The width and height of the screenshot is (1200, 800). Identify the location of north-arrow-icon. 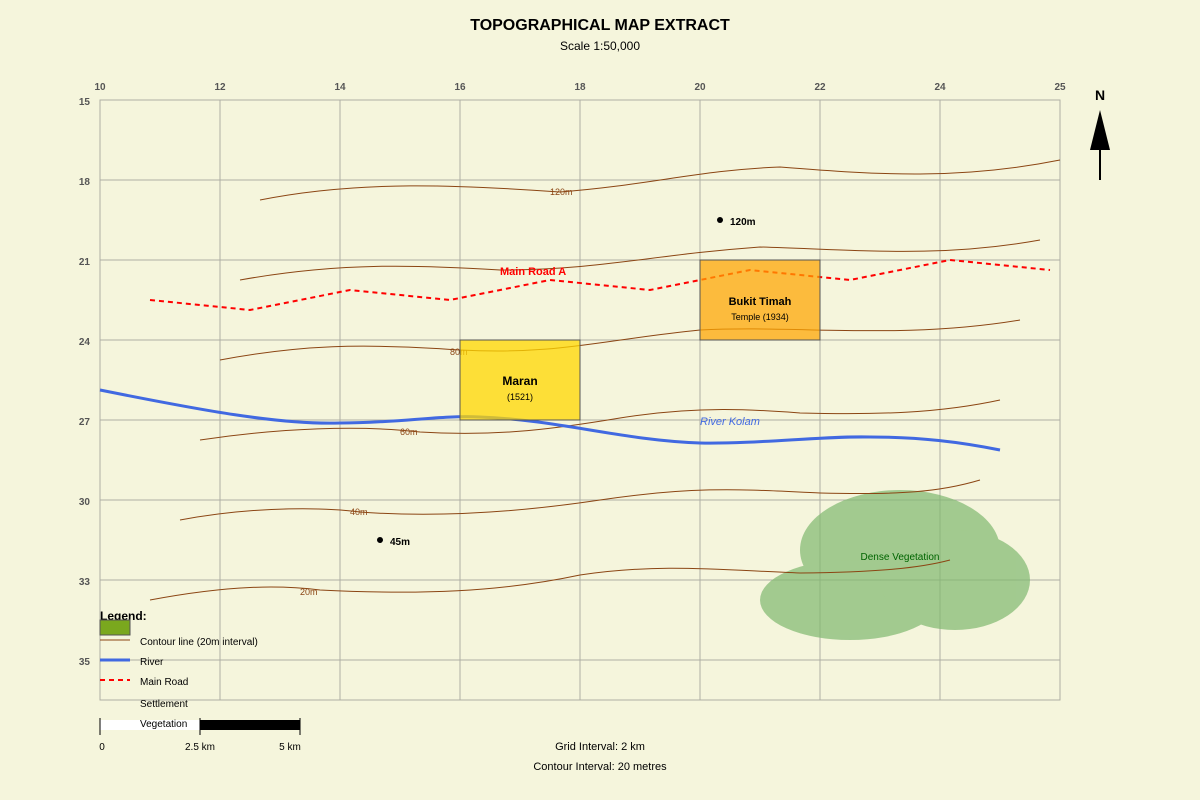
(1100, 130).